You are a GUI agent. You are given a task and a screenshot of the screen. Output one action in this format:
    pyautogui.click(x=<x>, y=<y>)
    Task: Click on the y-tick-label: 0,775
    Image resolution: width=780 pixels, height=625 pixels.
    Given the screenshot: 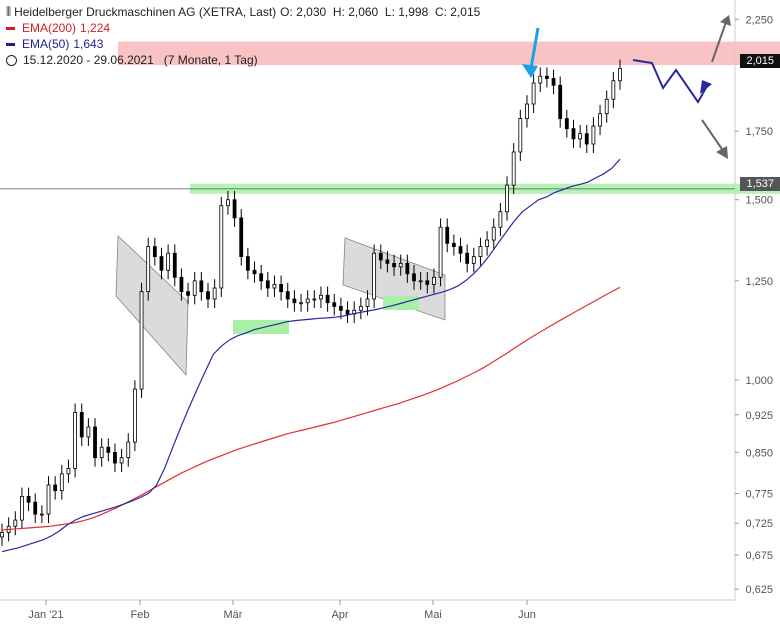 What is the action you would take?
    pyautogui.click(x=759, y=494)
    